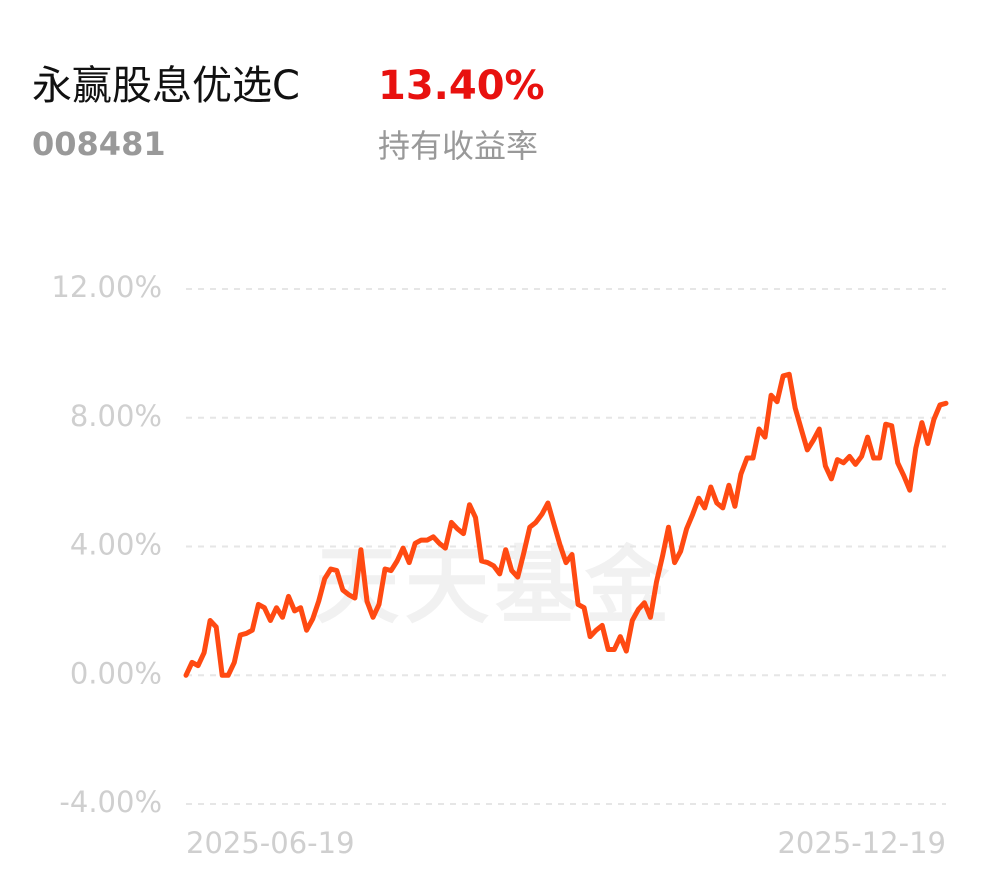 The width and height of the screenshot is (990, 878). I want to click on return-value: 13.40%, so click(461, 86).